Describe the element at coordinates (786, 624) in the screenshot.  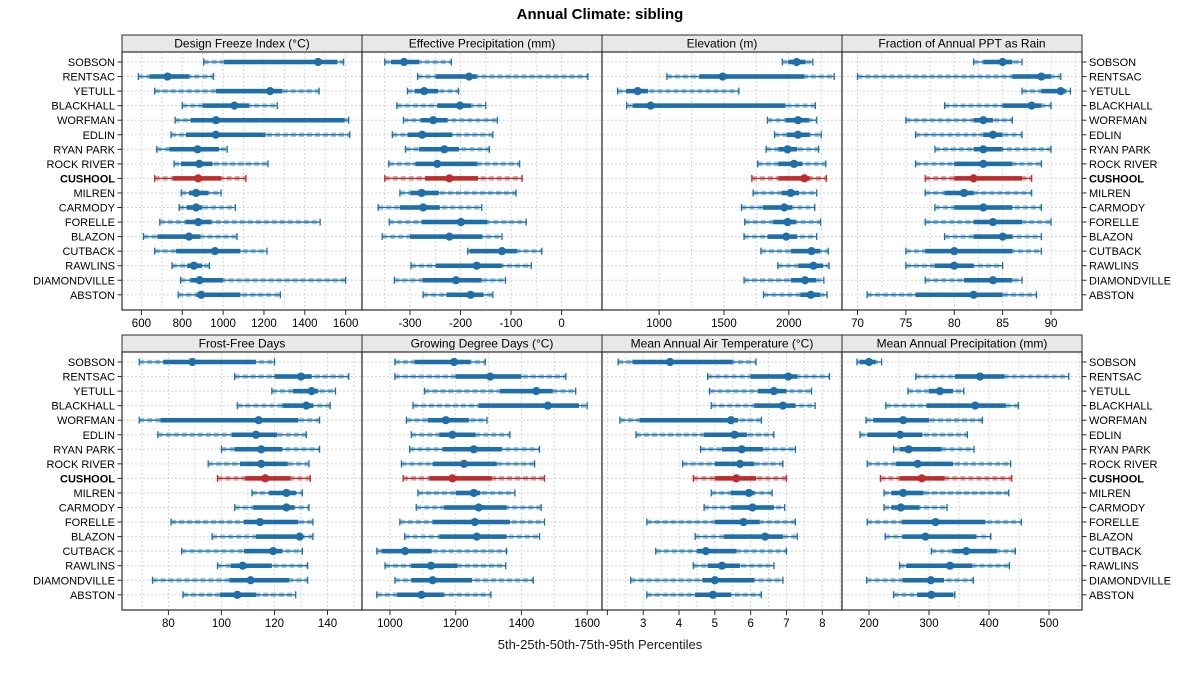
I see `x-tick-label: 7` at that location.